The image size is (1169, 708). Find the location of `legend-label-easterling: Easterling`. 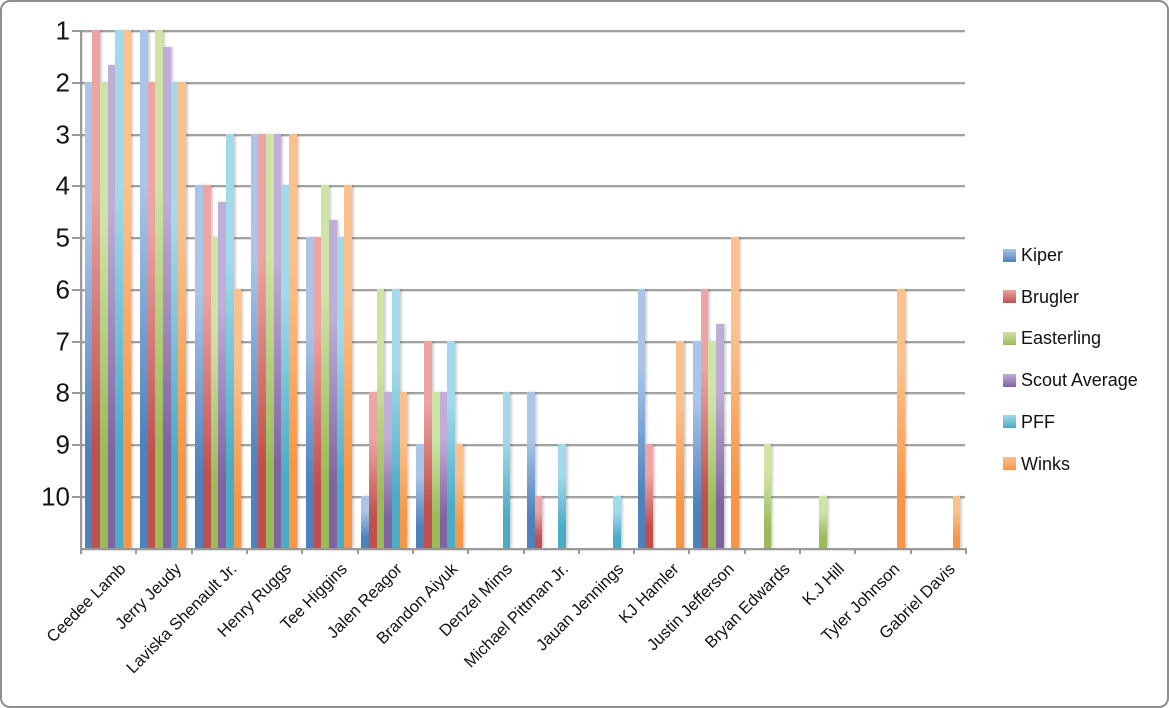

legend-label-easterling: Easterling is located at coordinates (1061, 338).